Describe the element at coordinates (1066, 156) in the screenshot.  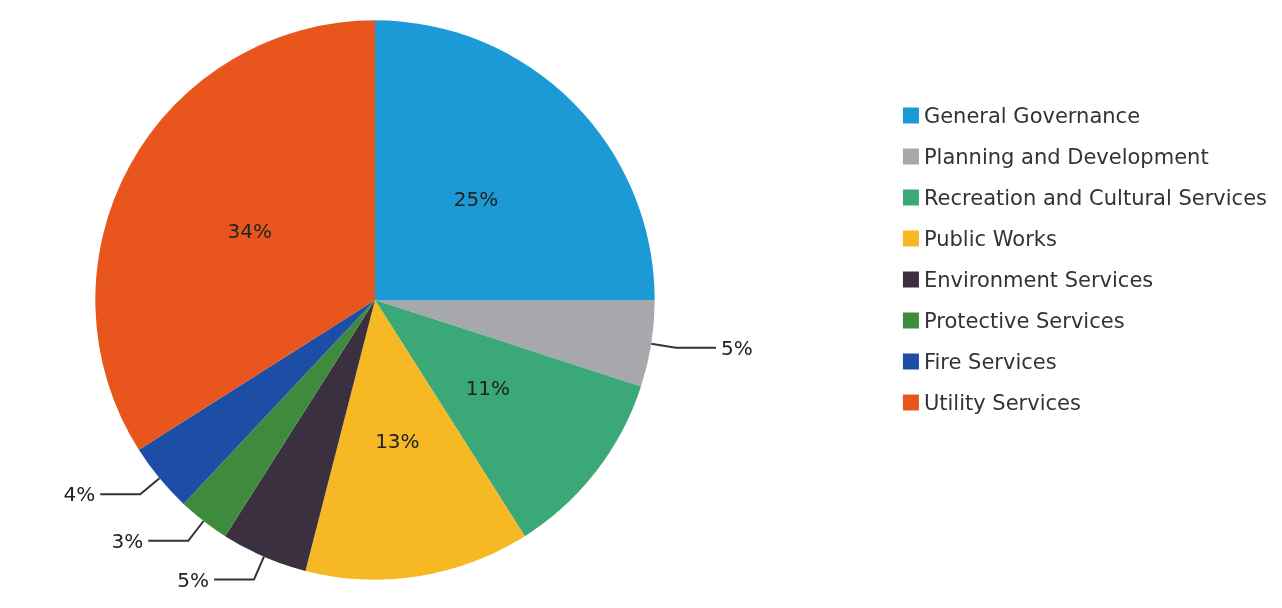
I see `legend-label: Planning and Development` at that location.